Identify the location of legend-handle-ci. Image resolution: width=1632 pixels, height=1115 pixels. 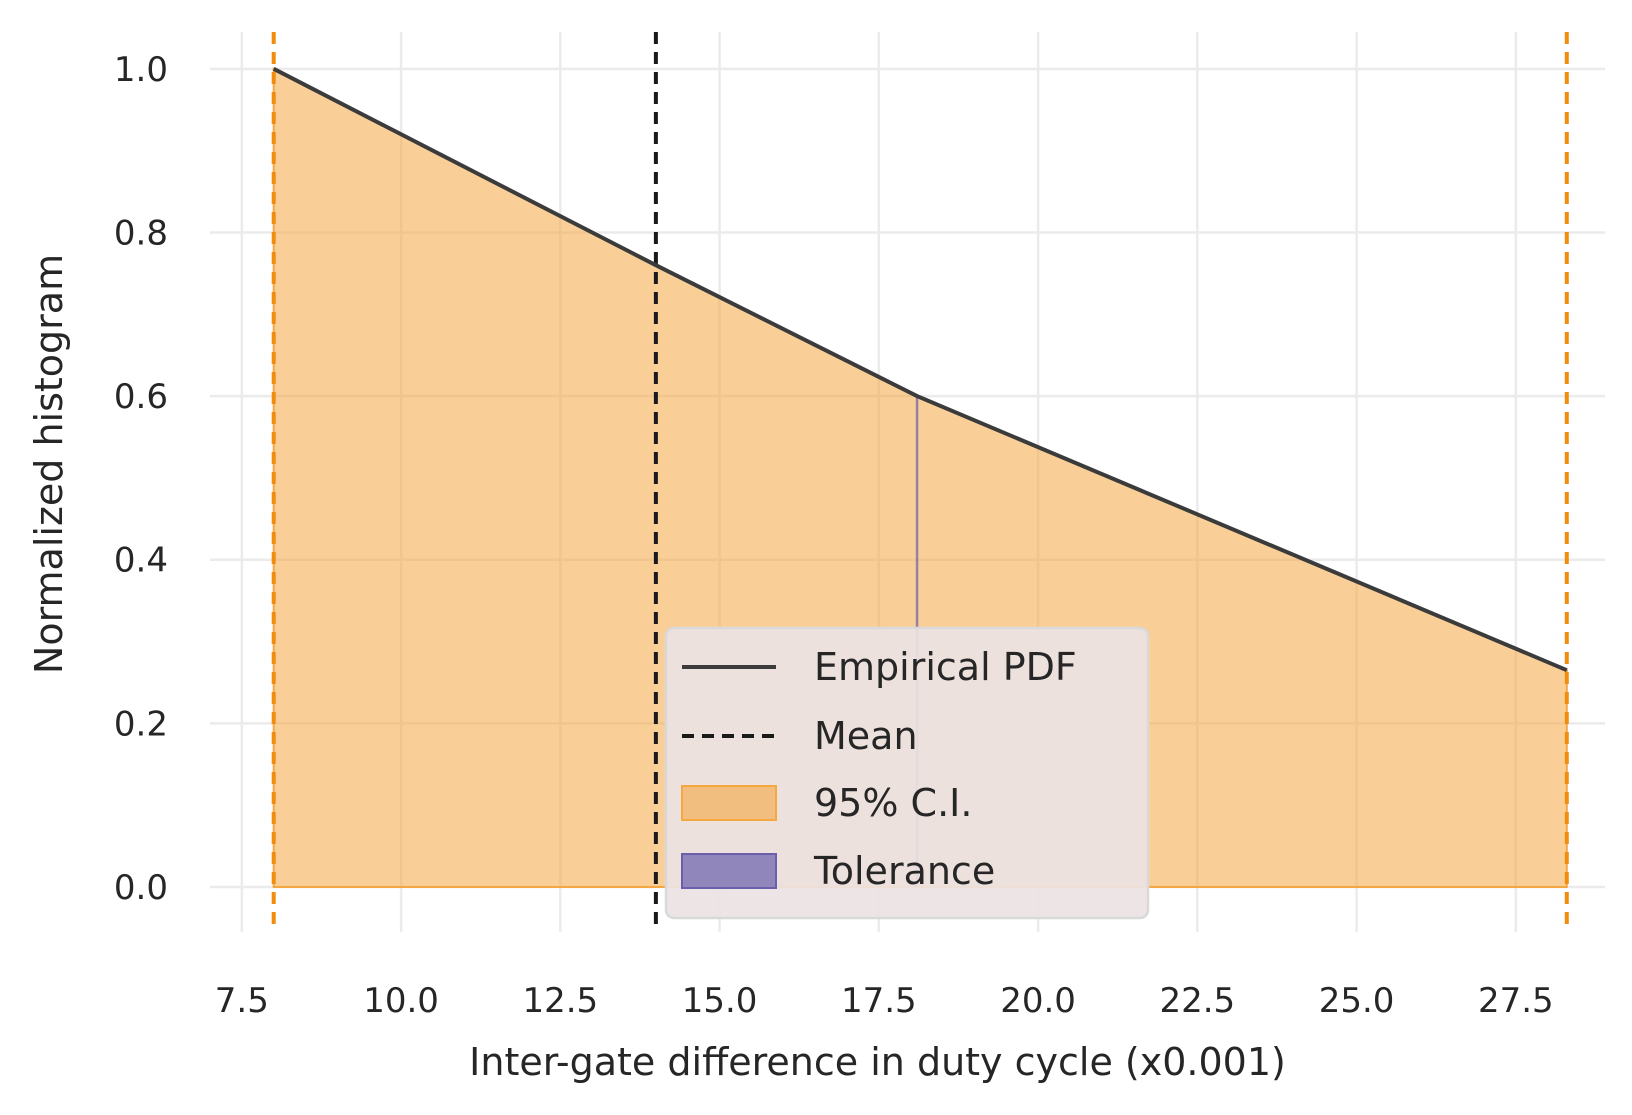
(729, 803).